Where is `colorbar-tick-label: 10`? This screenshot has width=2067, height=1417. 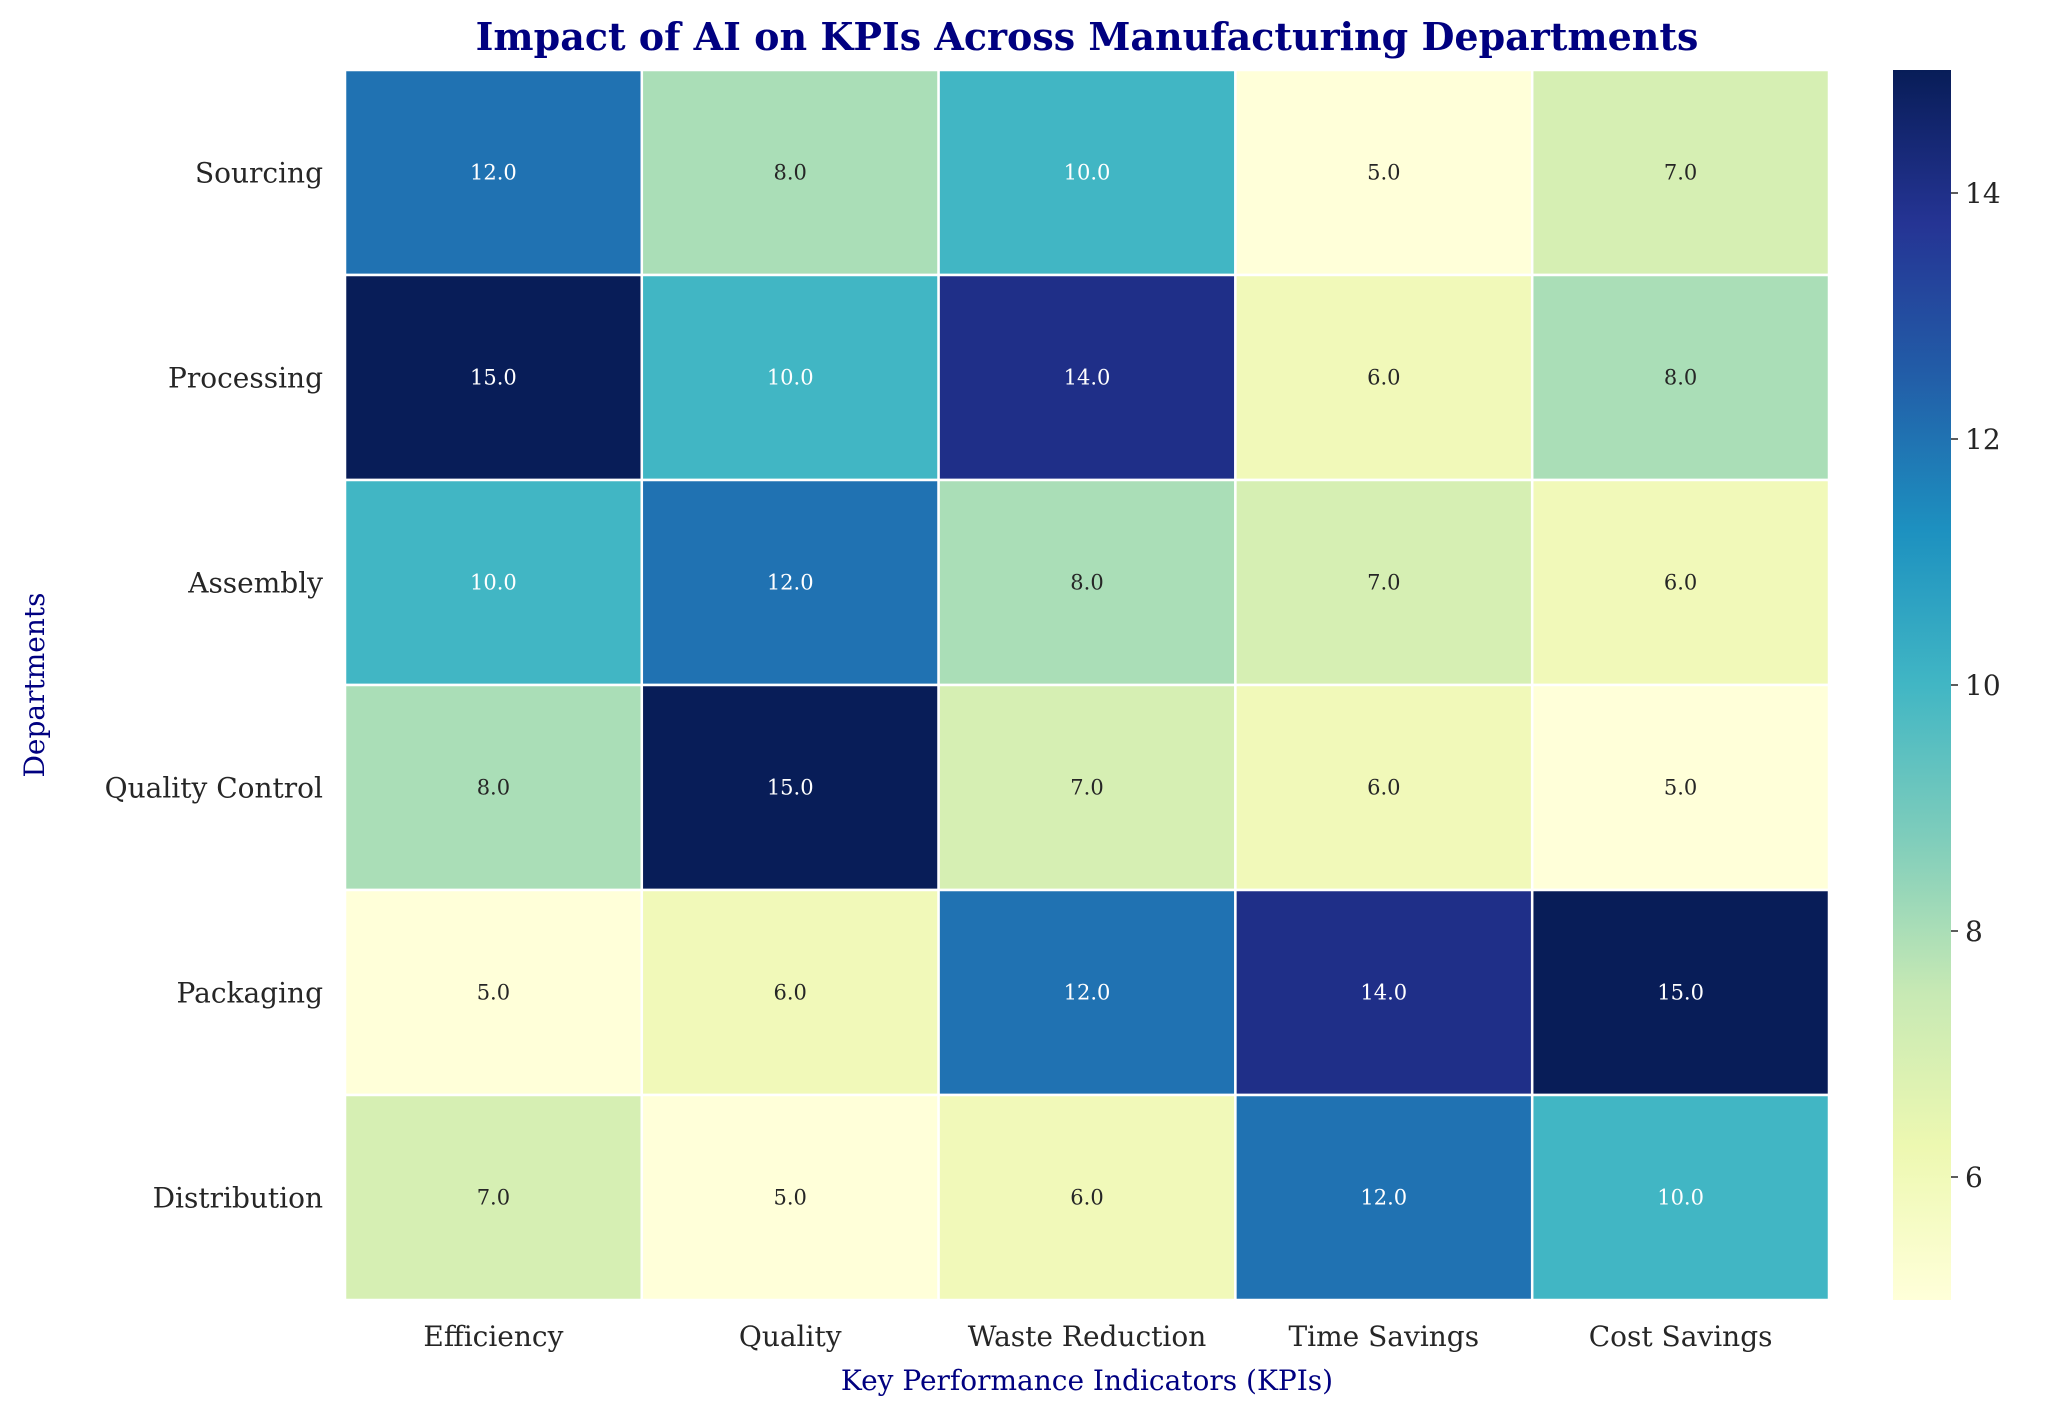
colorbar-tick-label: 10 is located at coordinates (1983, 685).